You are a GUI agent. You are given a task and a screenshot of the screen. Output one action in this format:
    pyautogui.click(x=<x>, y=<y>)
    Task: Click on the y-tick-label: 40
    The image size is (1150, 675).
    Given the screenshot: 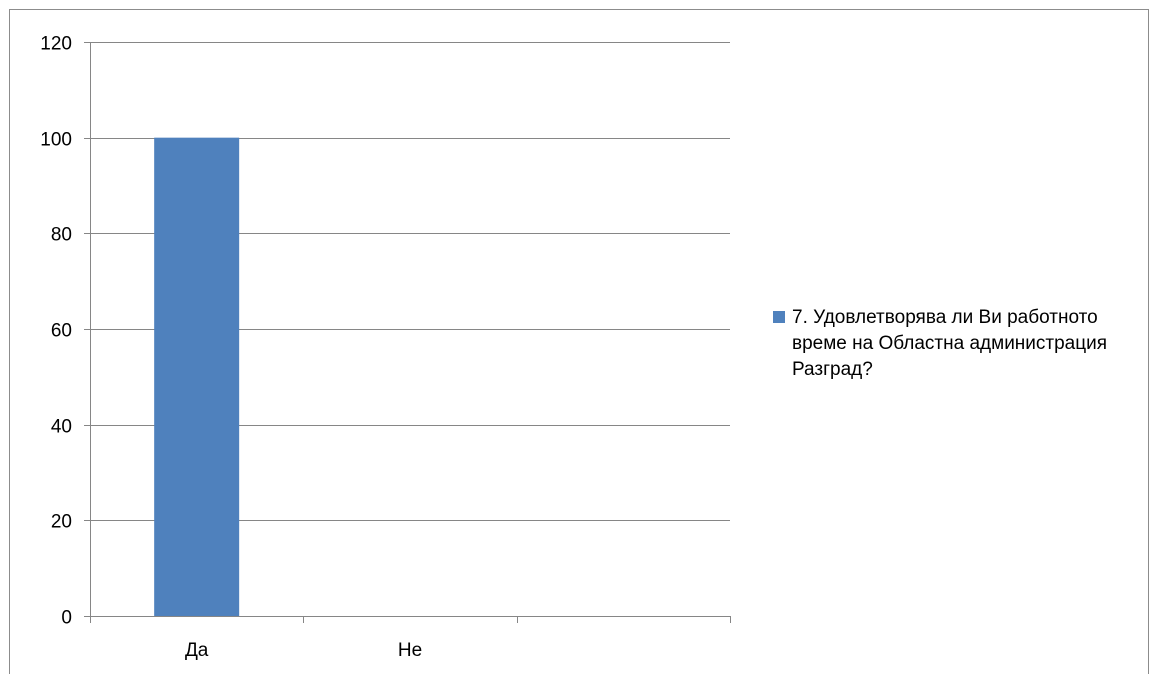 What is the action you would take?
    pyautogui.click(x=61, y=427)
    